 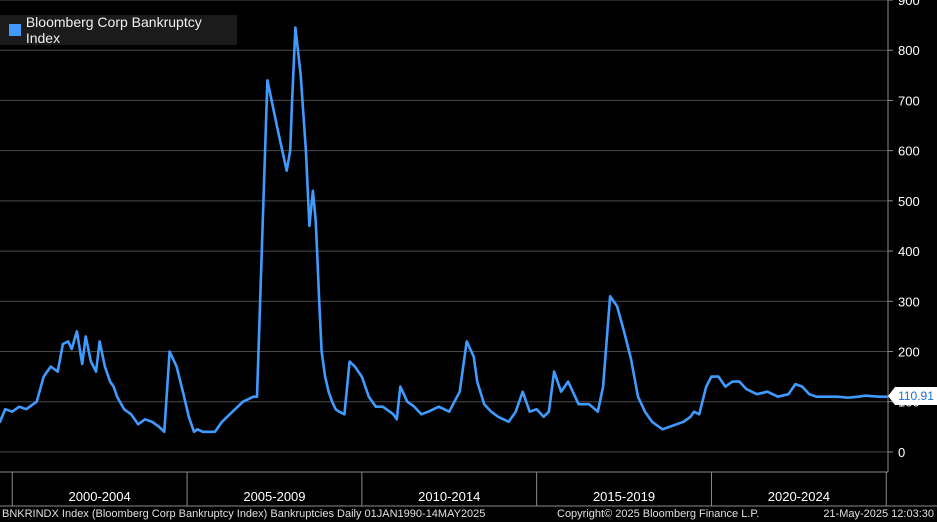 I want to click on y-tick-label-500: 500, so click(x=909, y=201).